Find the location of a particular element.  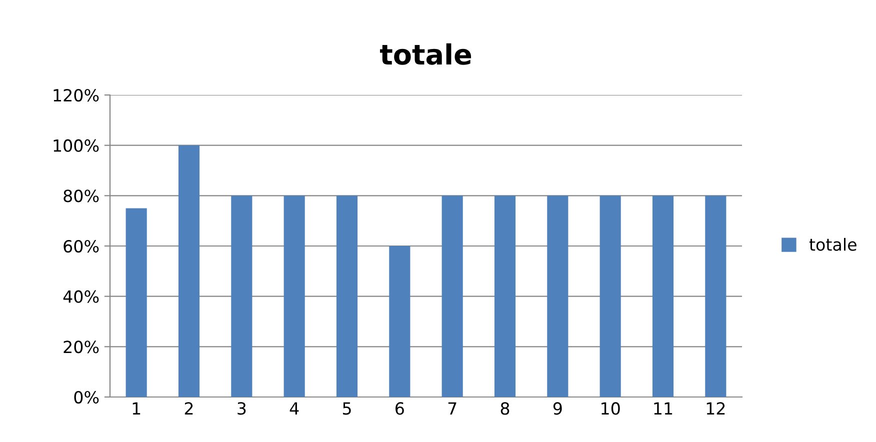

y-tick-label: 80% is located at coordinates (81, 196).